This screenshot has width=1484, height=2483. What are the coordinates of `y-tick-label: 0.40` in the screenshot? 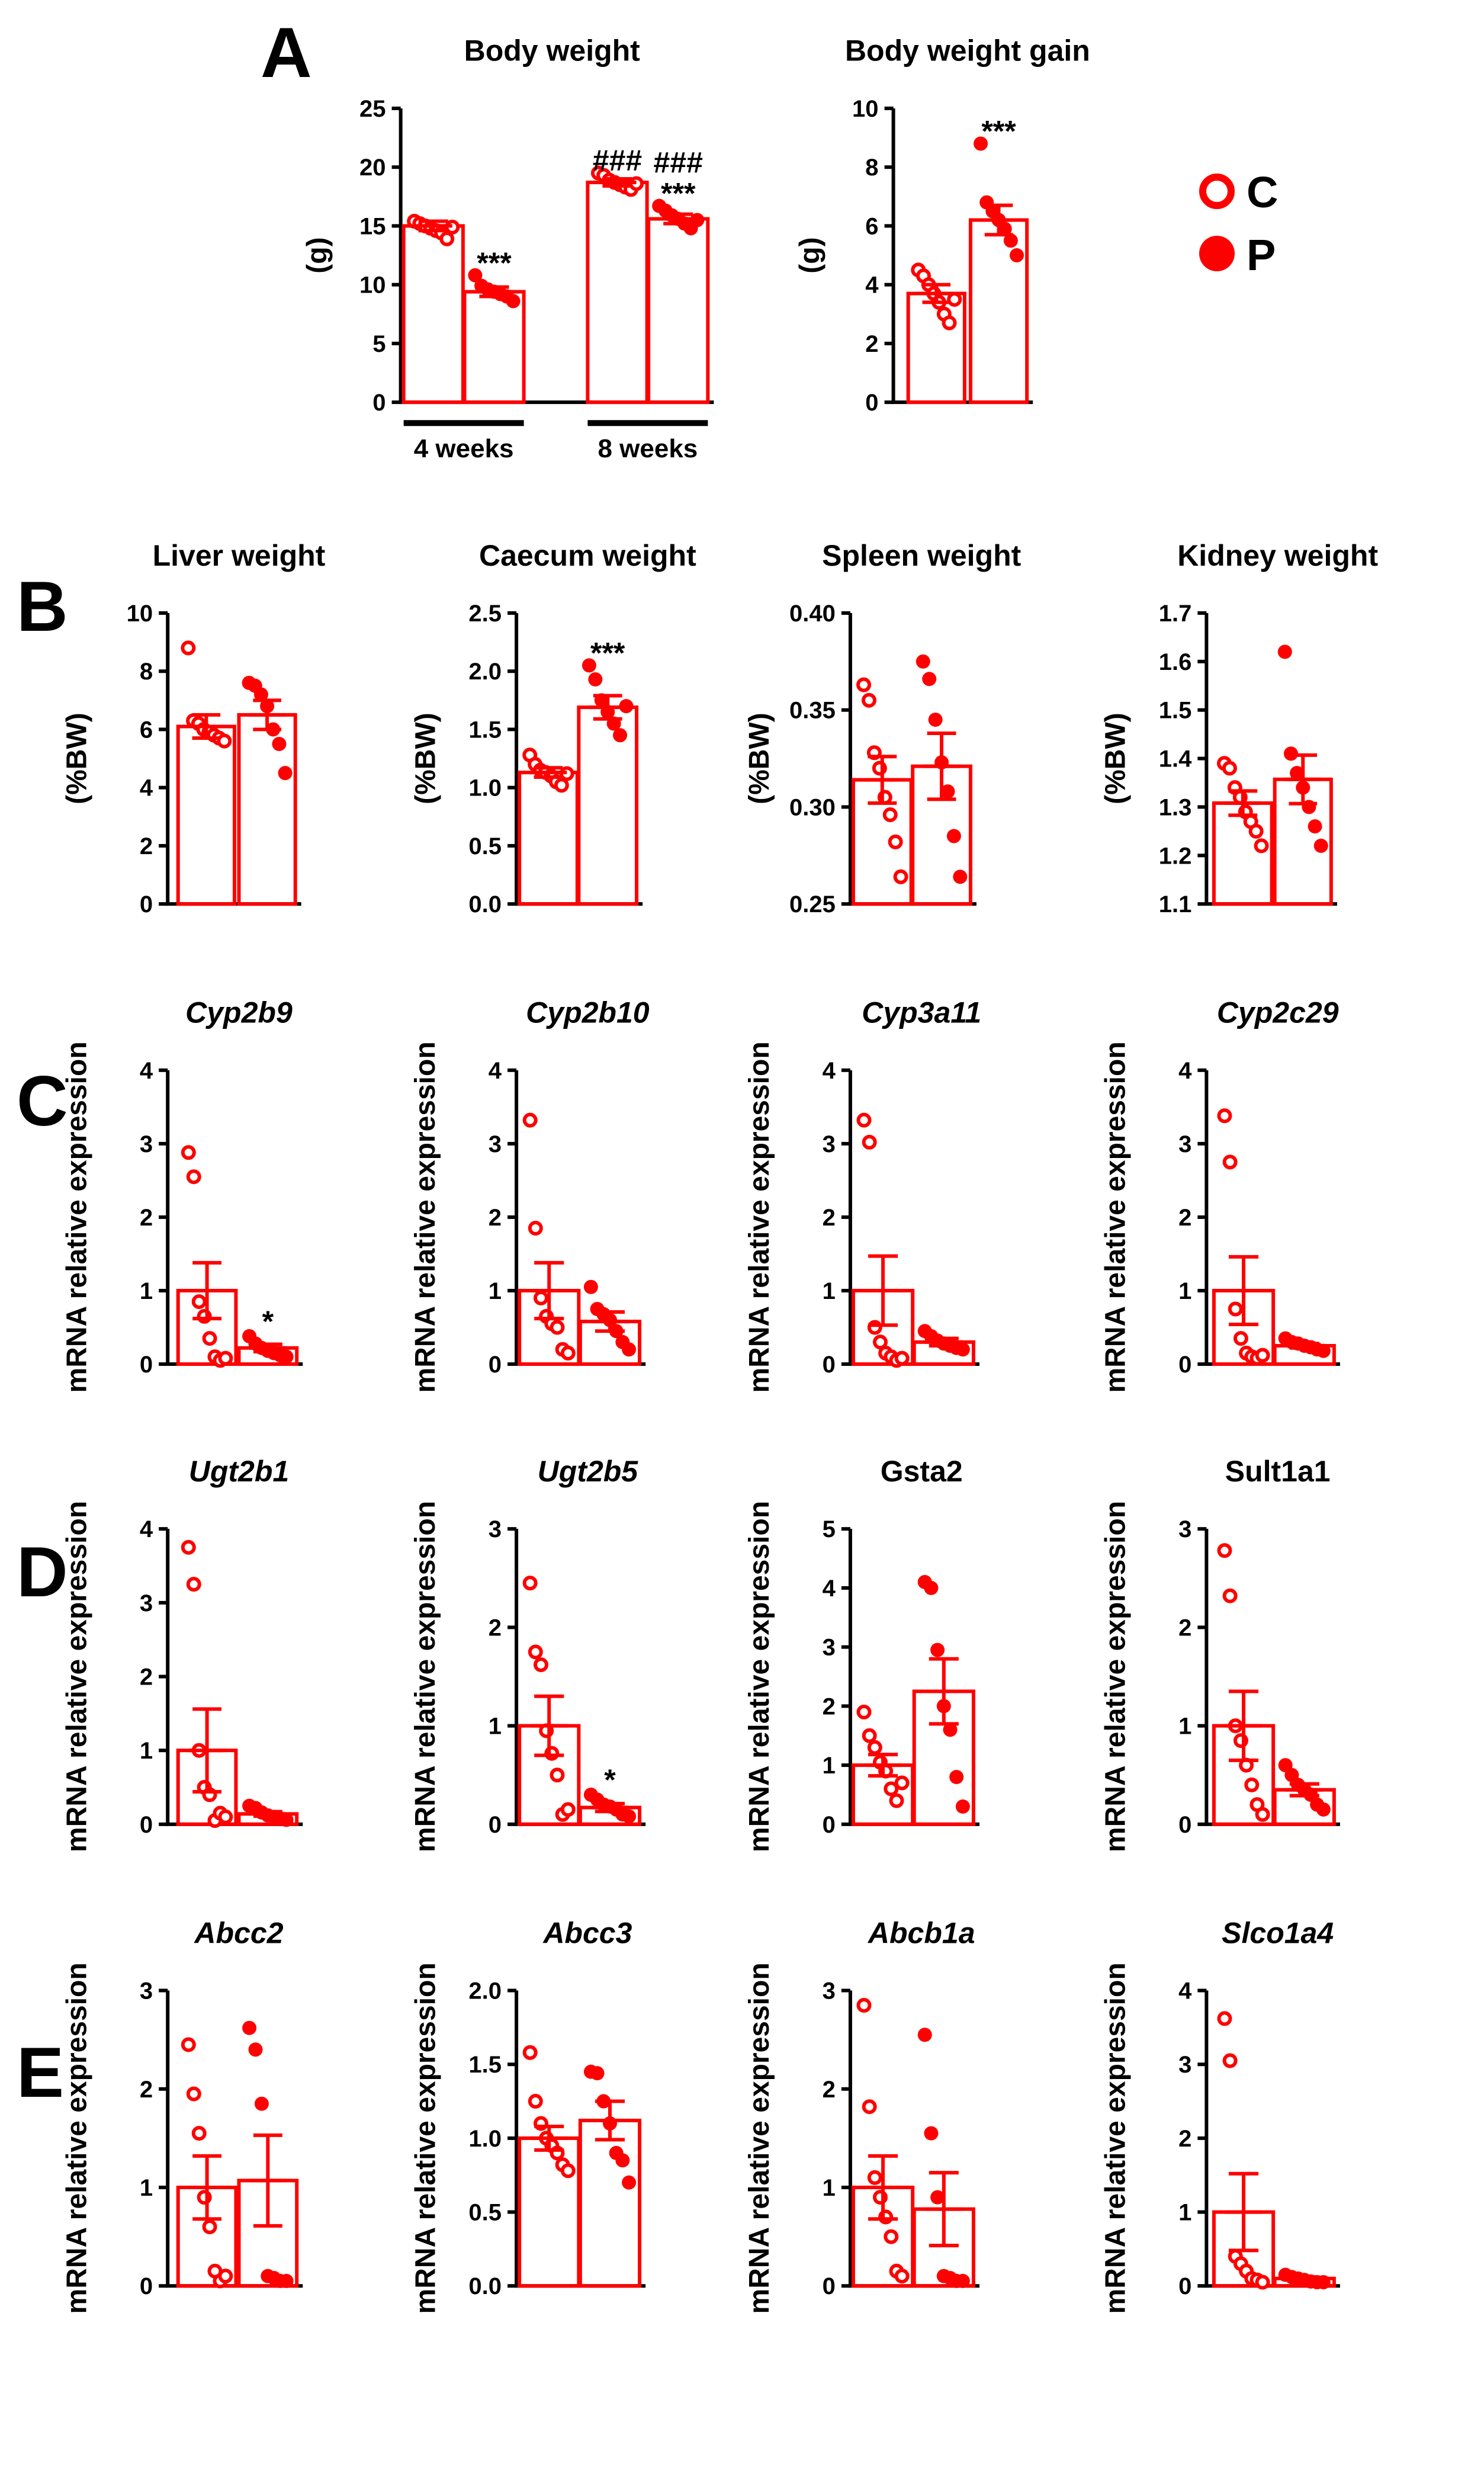 It's located at (812, 614).